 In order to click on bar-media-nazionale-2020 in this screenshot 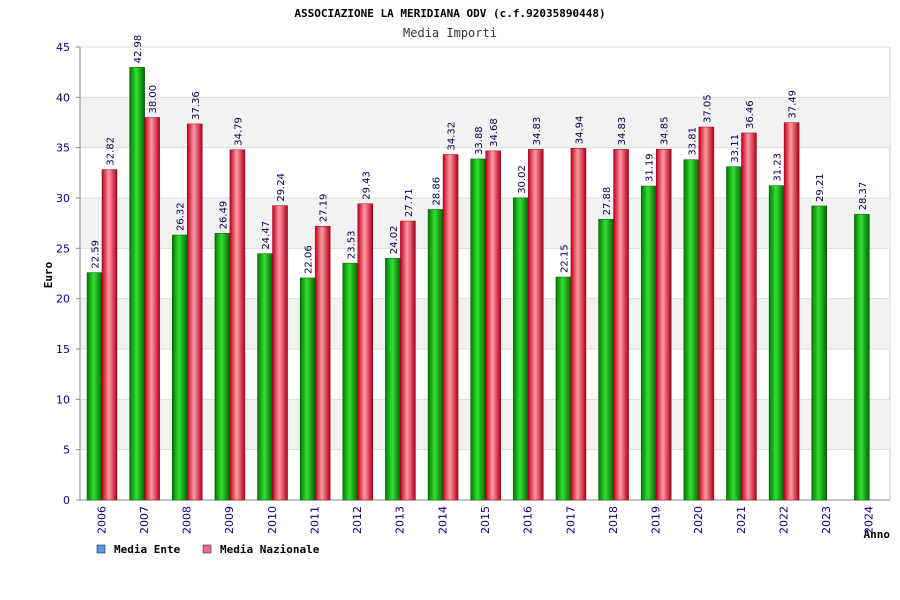, I will do `click(706, 313)`.